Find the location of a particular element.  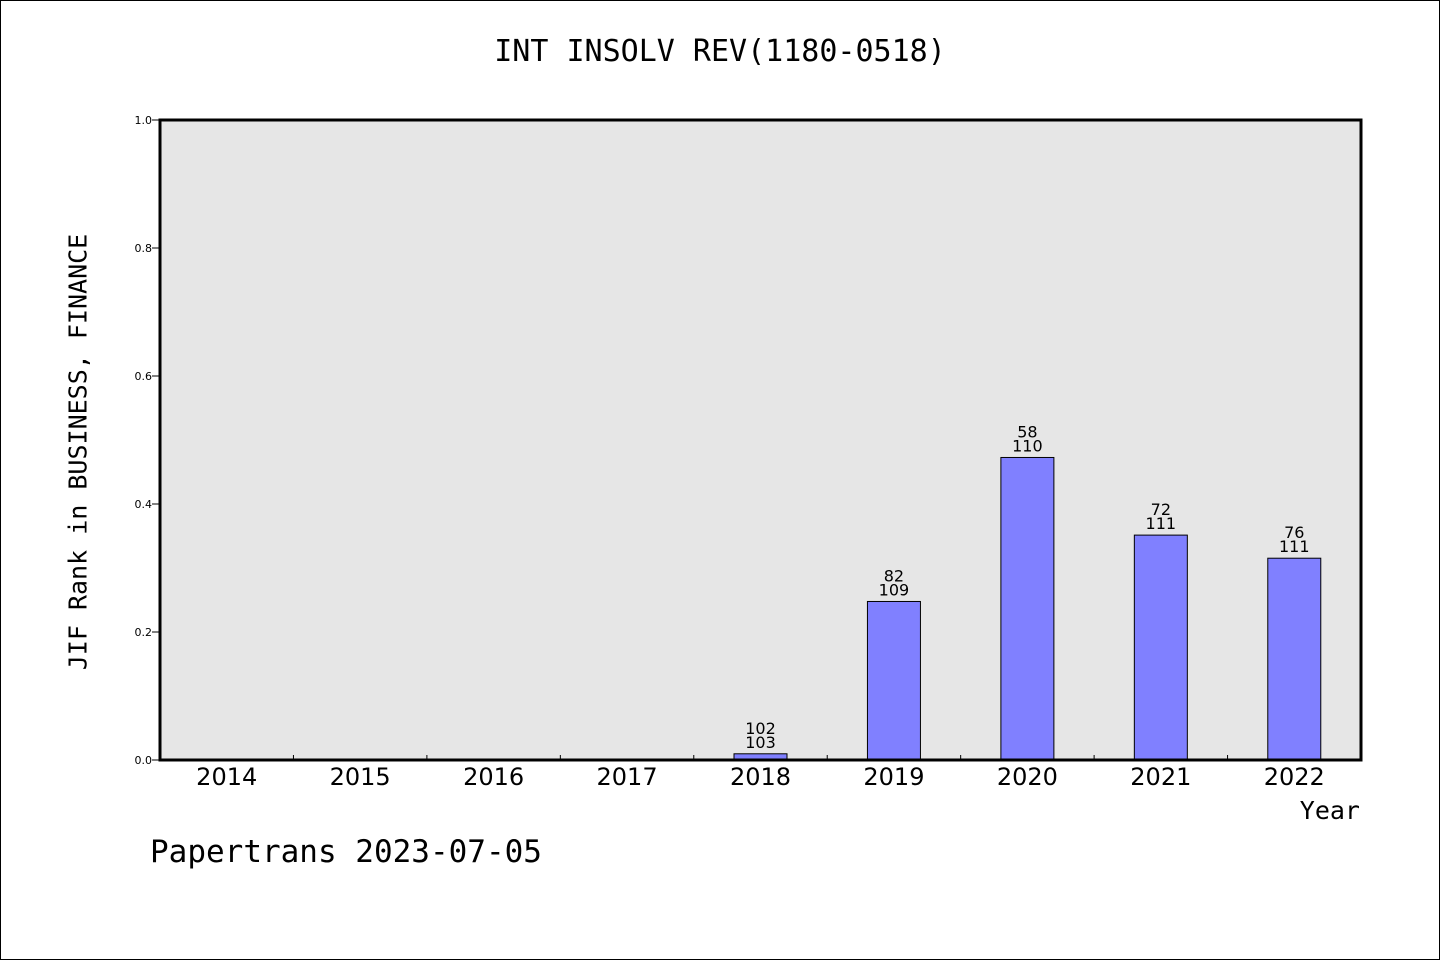

footer-source: Papertrans 2023-07-05 is located at coordinates (346, 852).